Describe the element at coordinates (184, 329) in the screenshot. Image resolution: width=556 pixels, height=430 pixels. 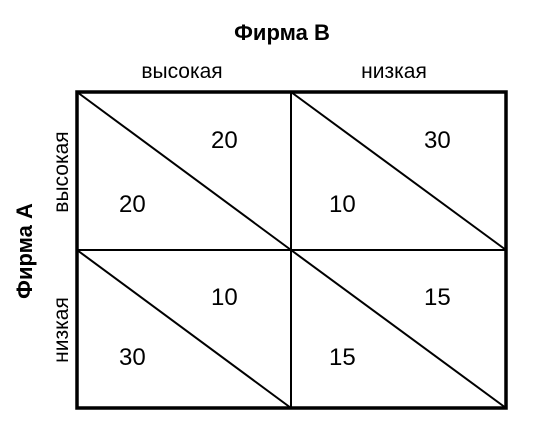
I see `diagonal-cell-low-high` at that location.